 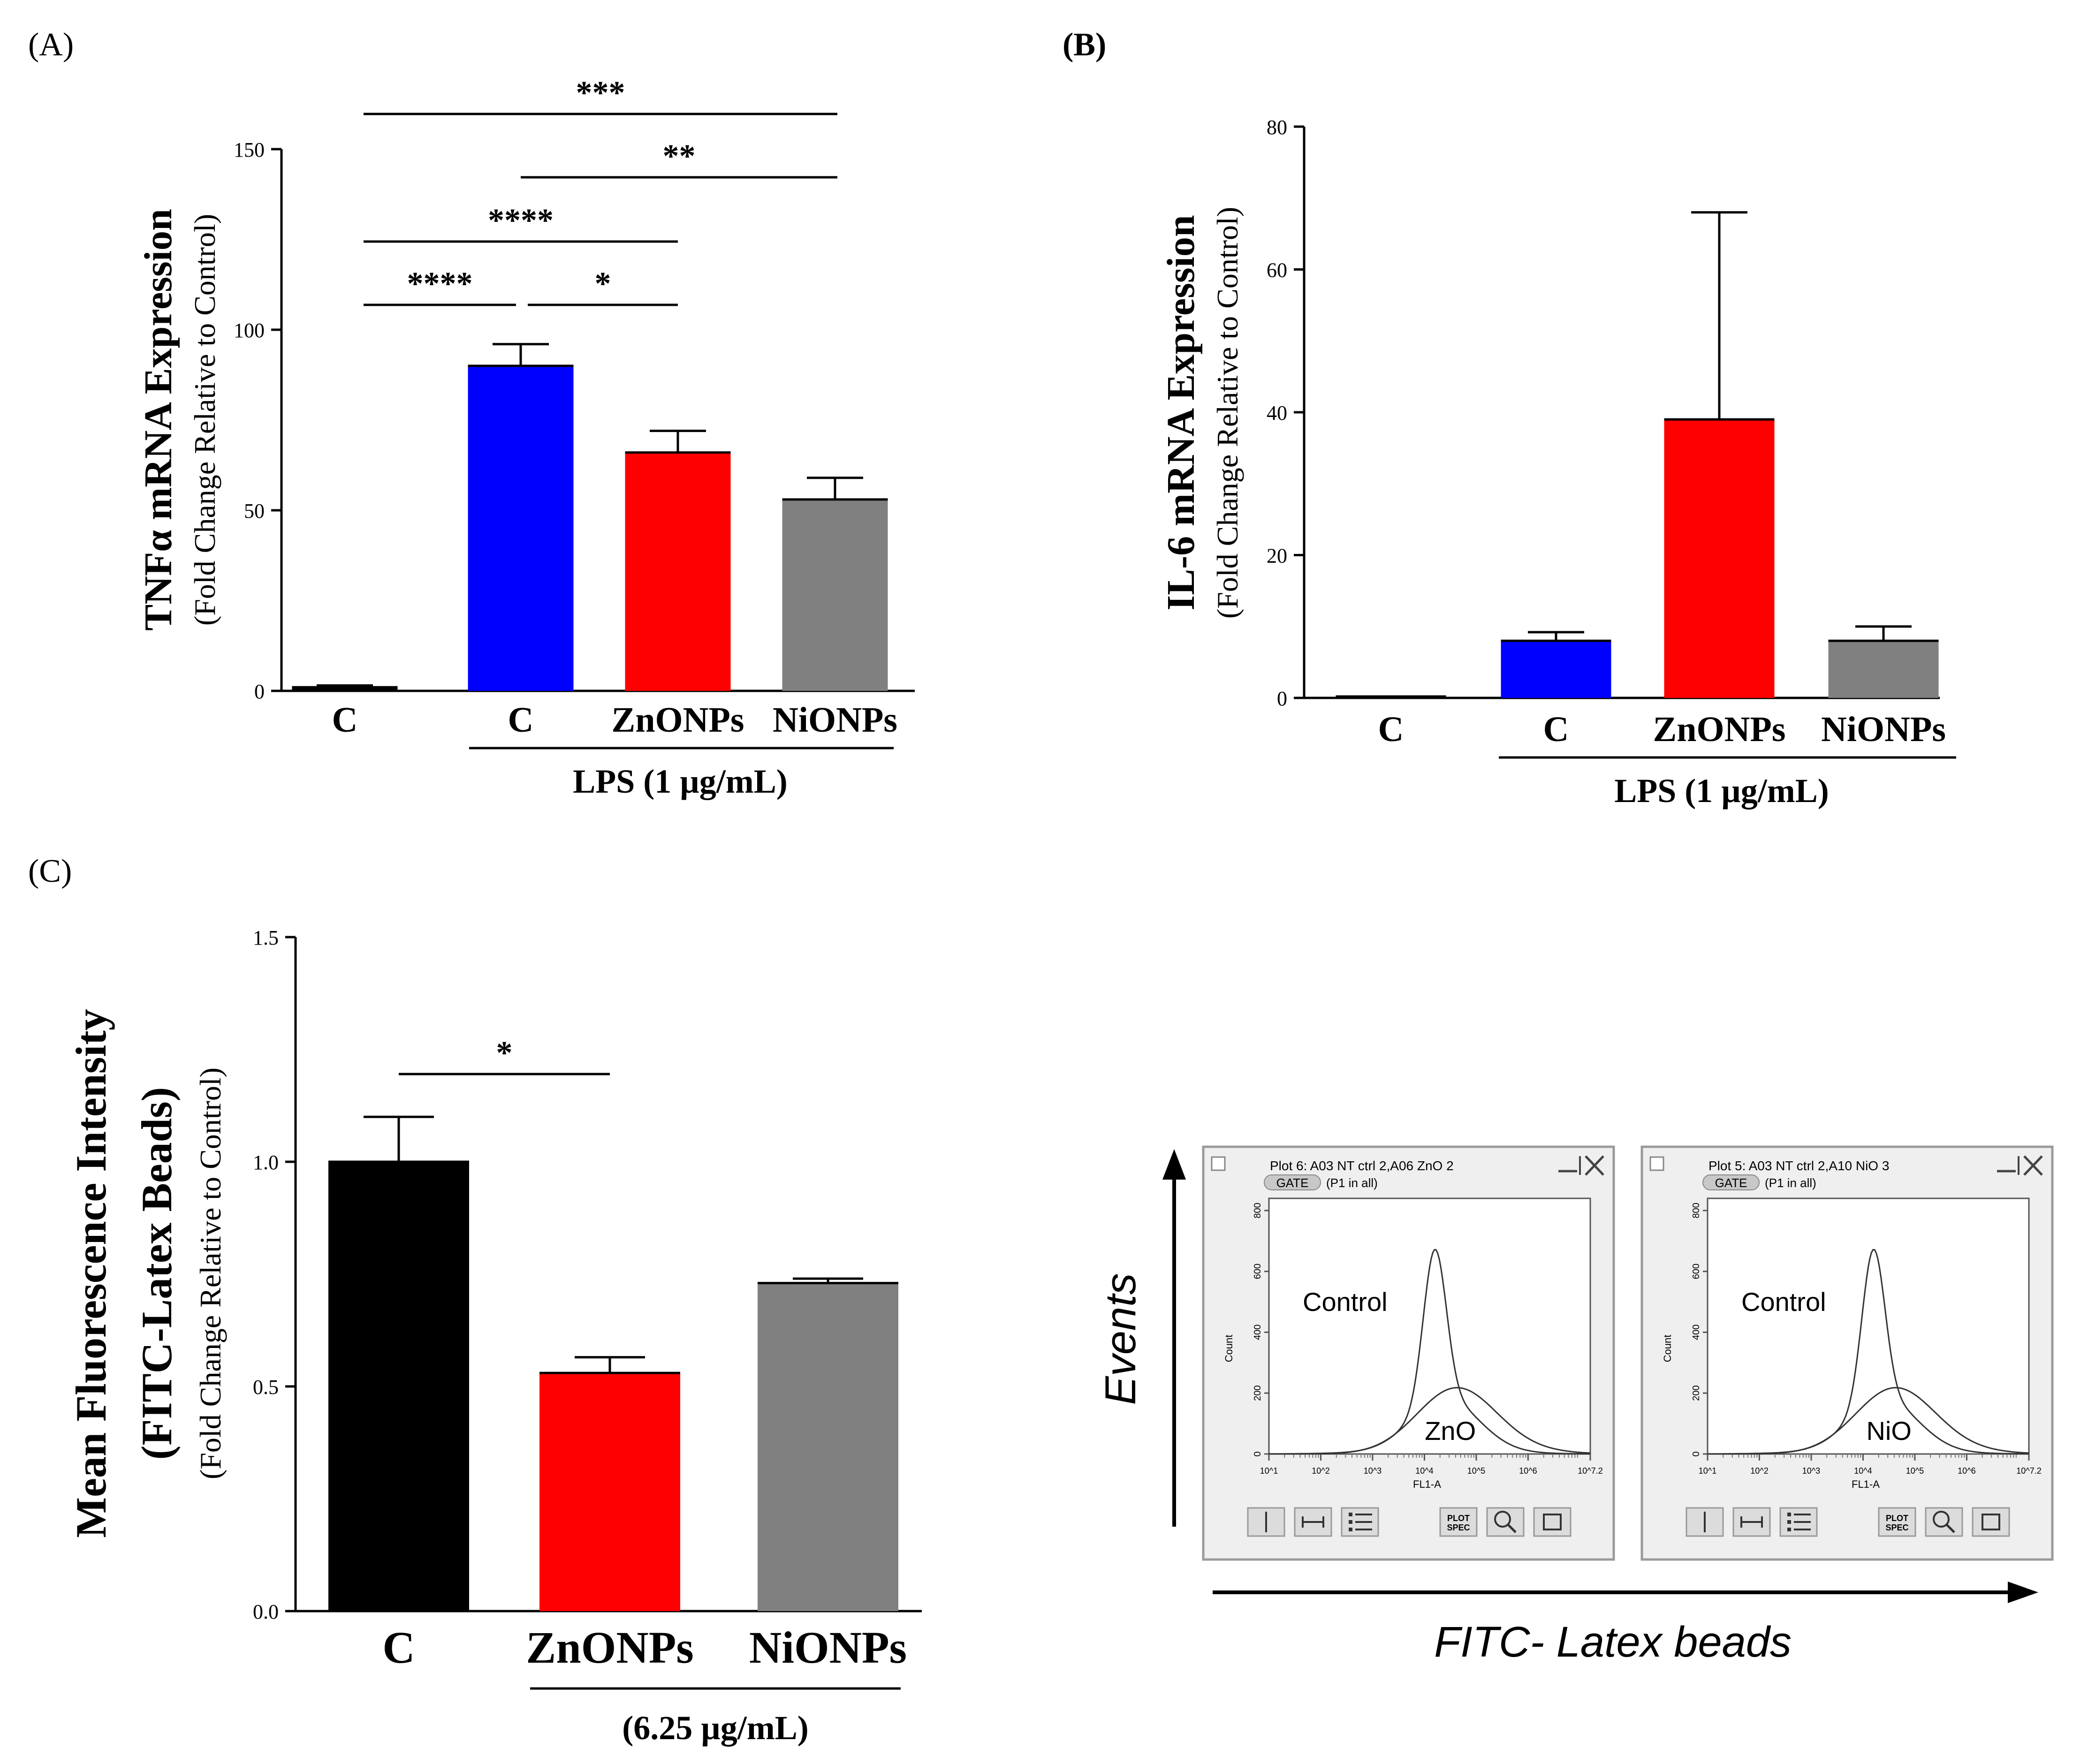 I want to click on y-tick-label: 0.0, so click(x=266, y=1612).